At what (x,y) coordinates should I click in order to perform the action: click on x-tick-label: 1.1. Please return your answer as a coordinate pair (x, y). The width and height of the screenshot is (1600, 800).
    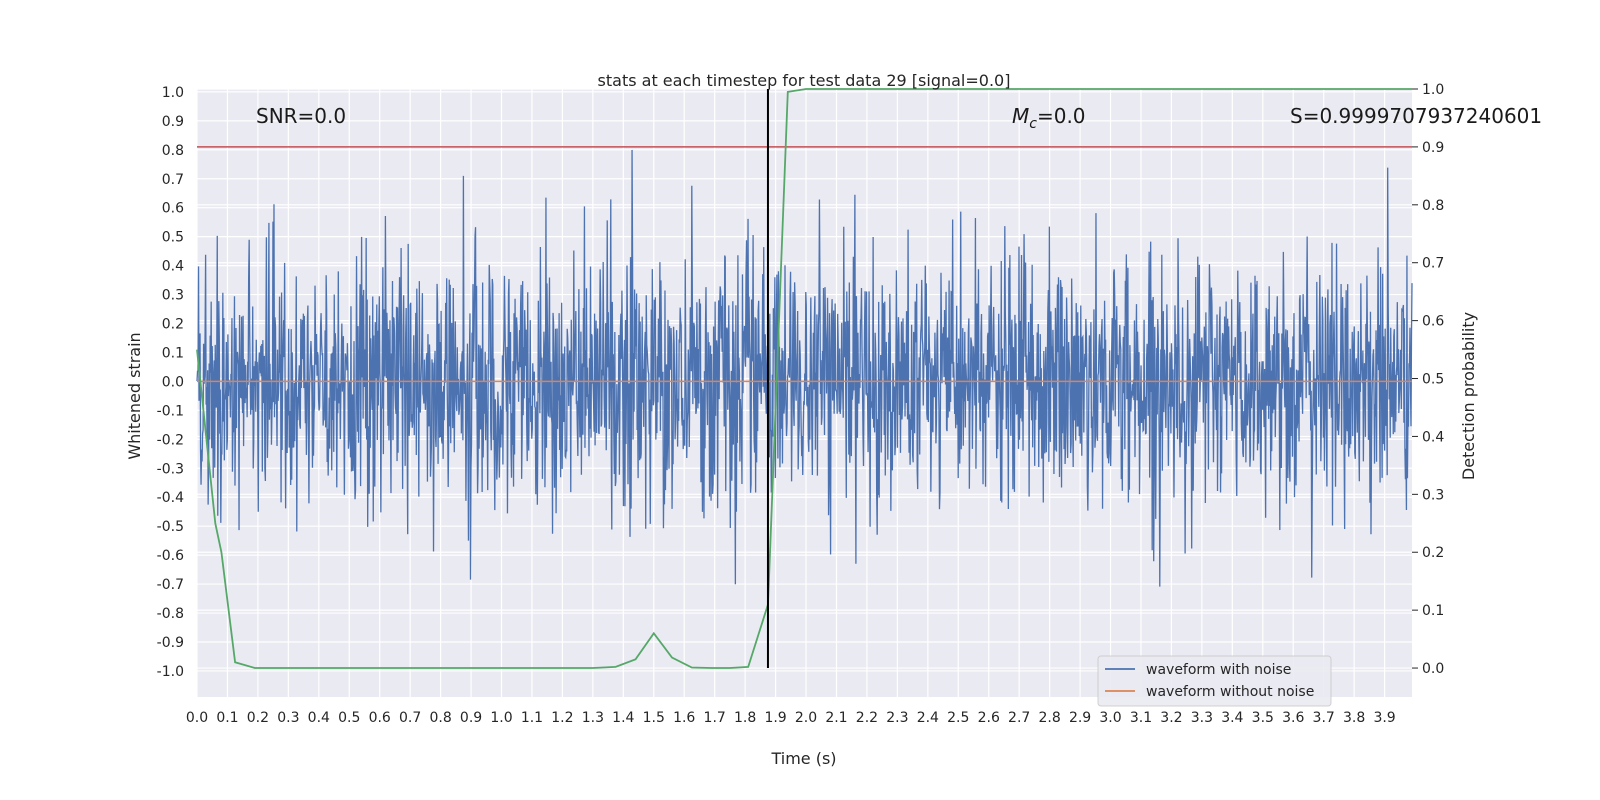
    Looking at the image, I should click on (532, 718).